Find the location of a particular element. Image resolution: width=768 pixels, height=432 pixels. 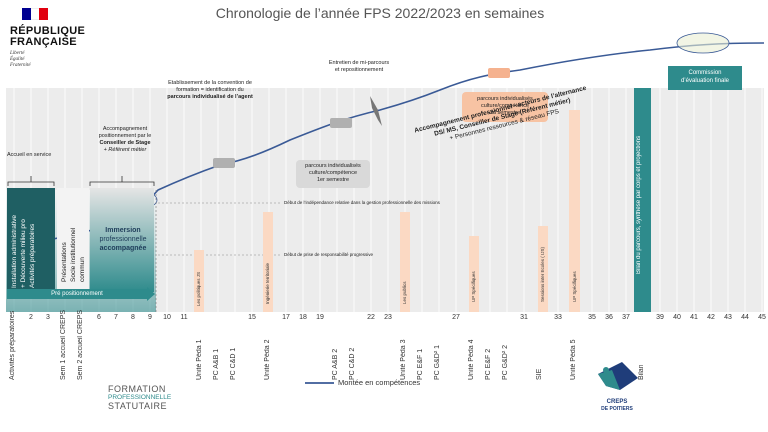

accueil-label: Accueil en service is located at coordinates (29, 155).